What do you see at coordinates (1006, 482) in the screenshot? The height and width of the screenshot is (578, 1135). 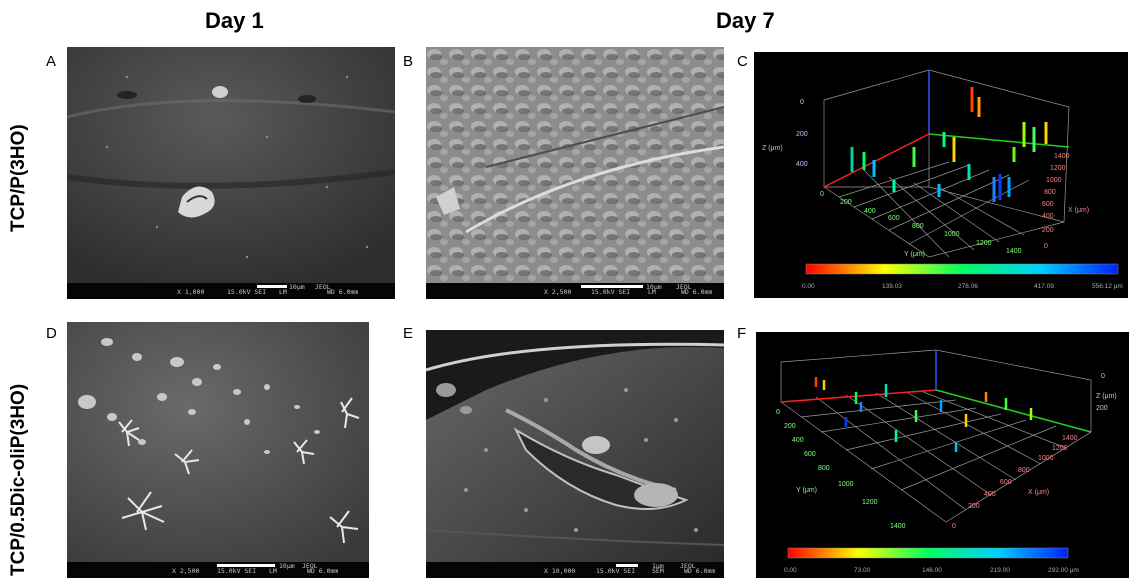 I see `x-tick-f-4: 600` at bounding box center [1006, 482].